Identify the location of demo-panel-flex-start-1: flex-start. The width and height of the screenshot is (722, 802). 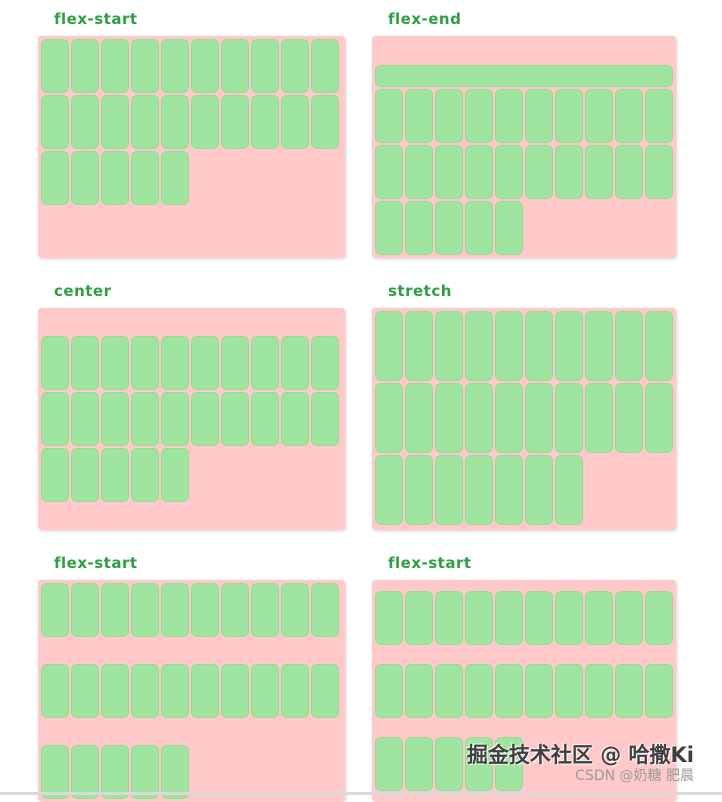
(191, 134).